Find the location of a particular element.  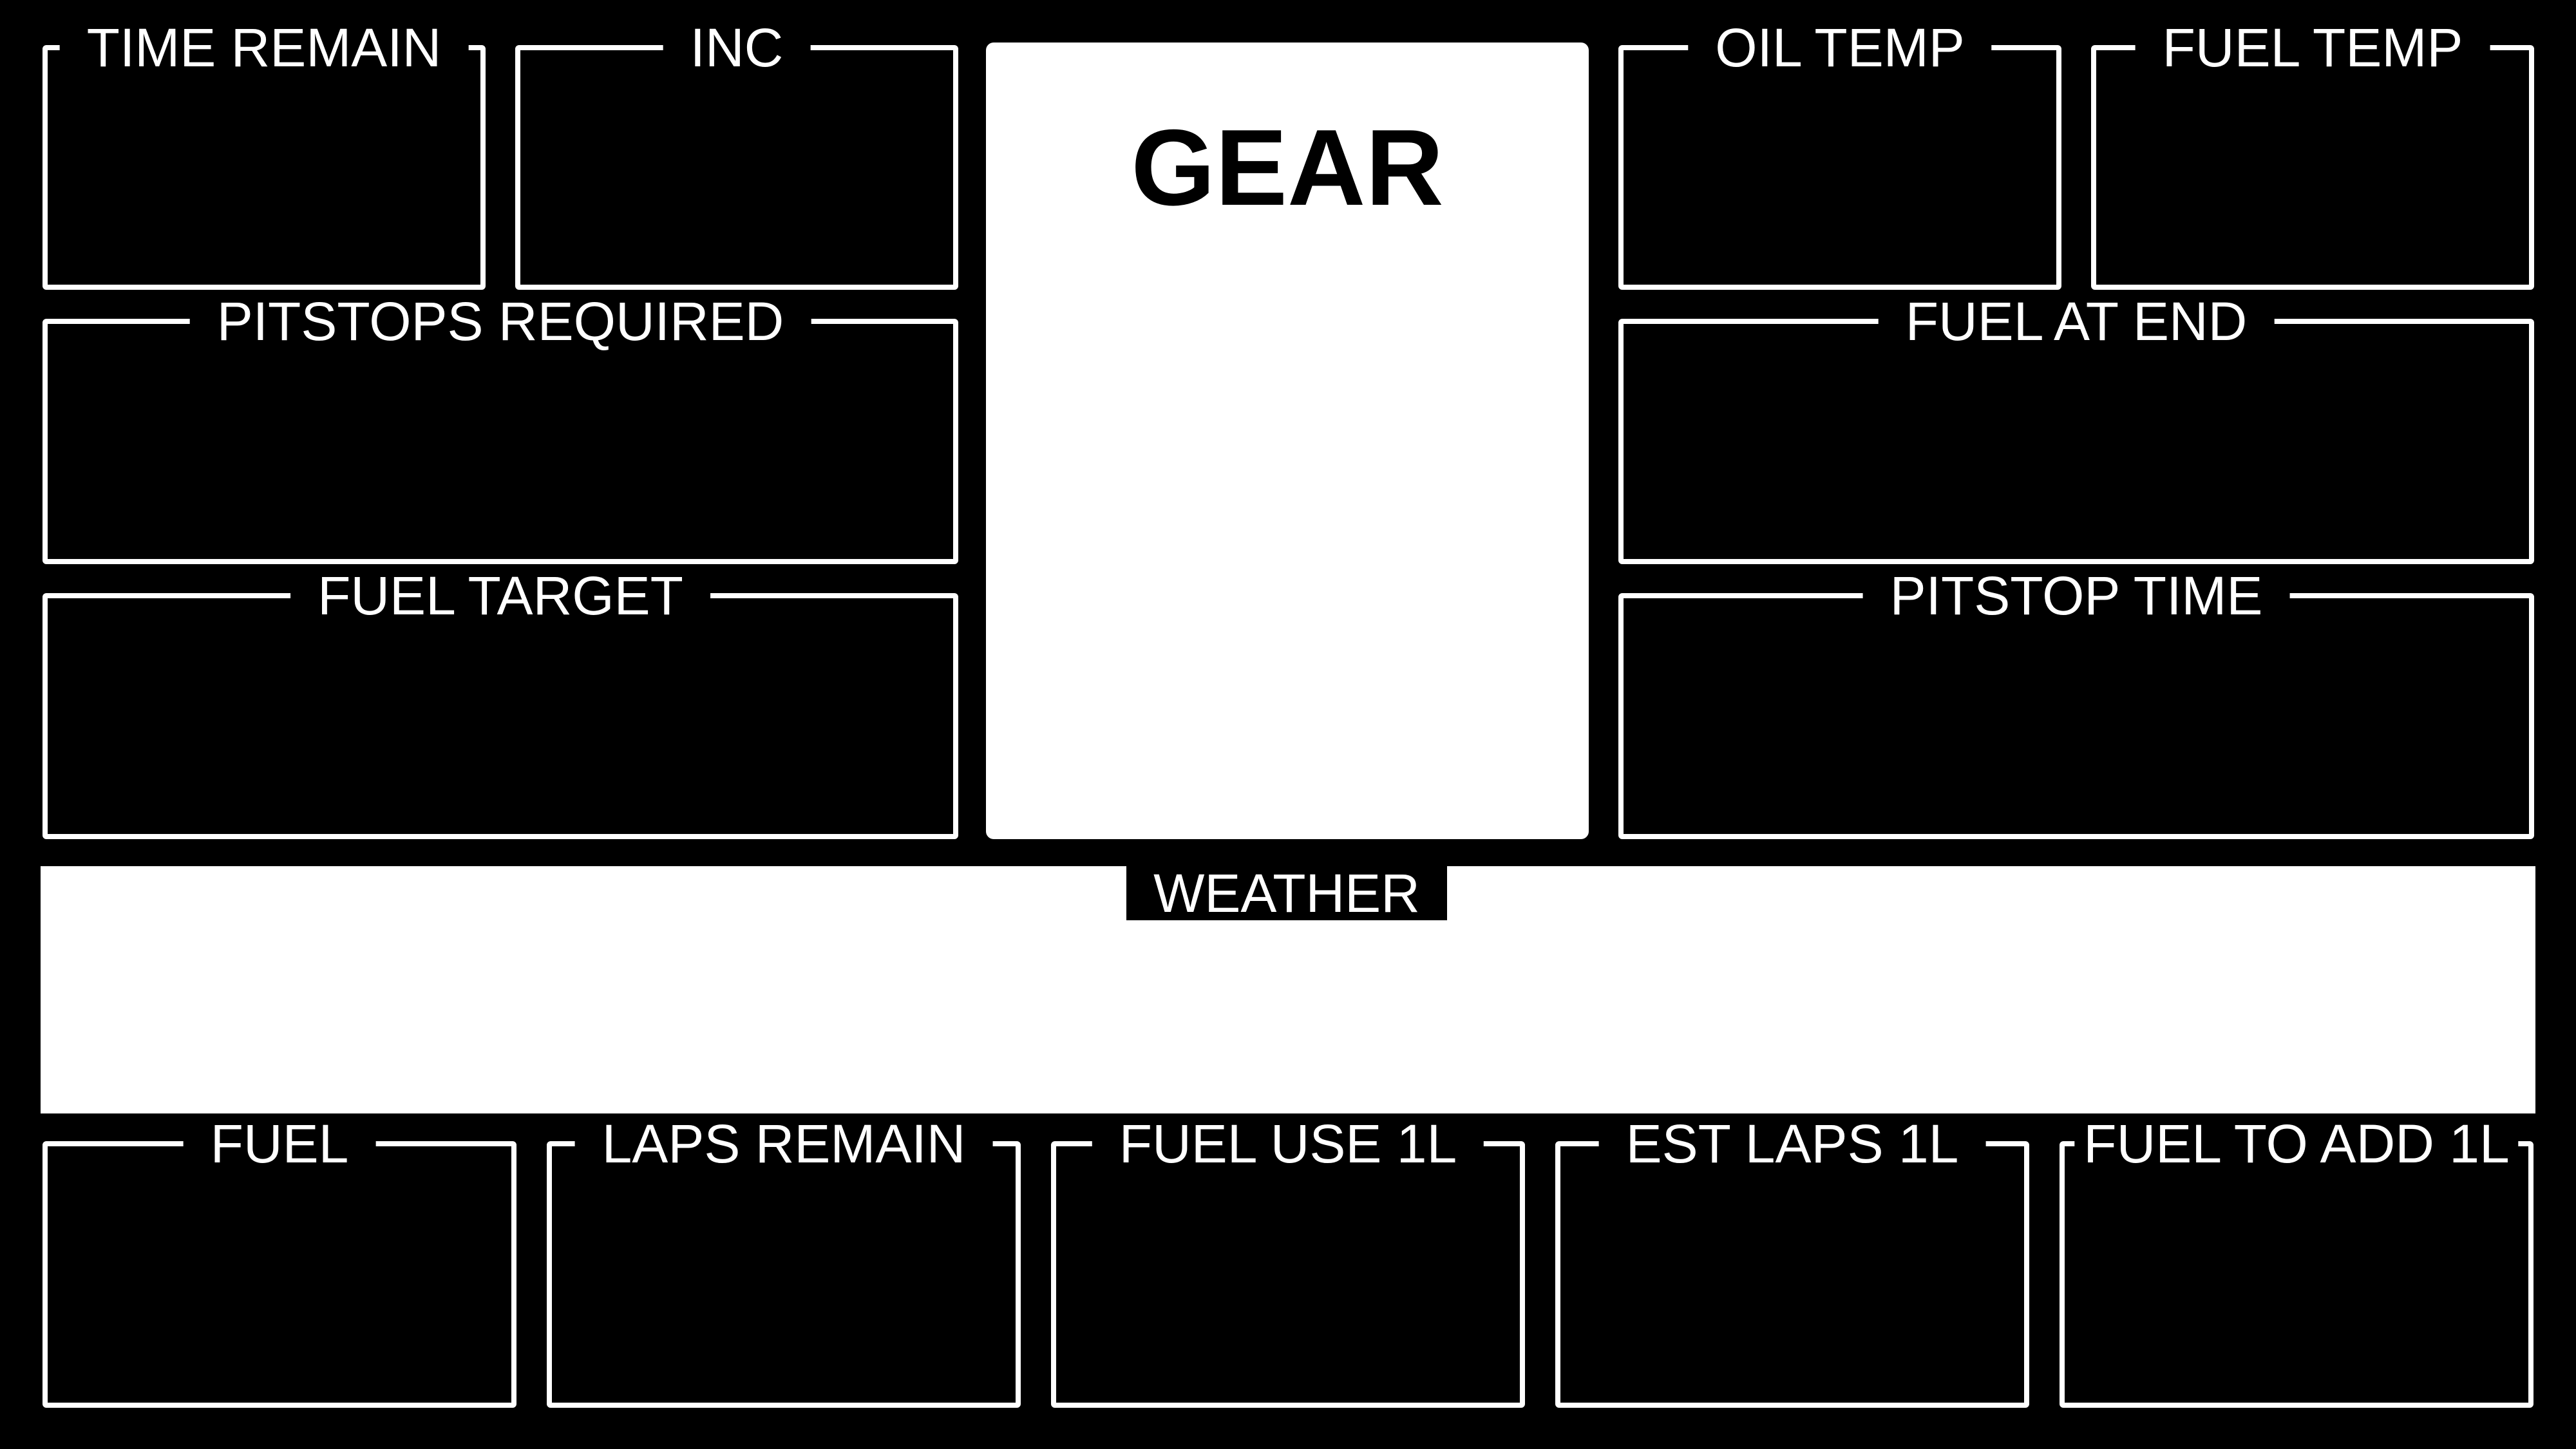

fuel-temp-panel: FUEL TEMP is located at coordinates (2312, 155).